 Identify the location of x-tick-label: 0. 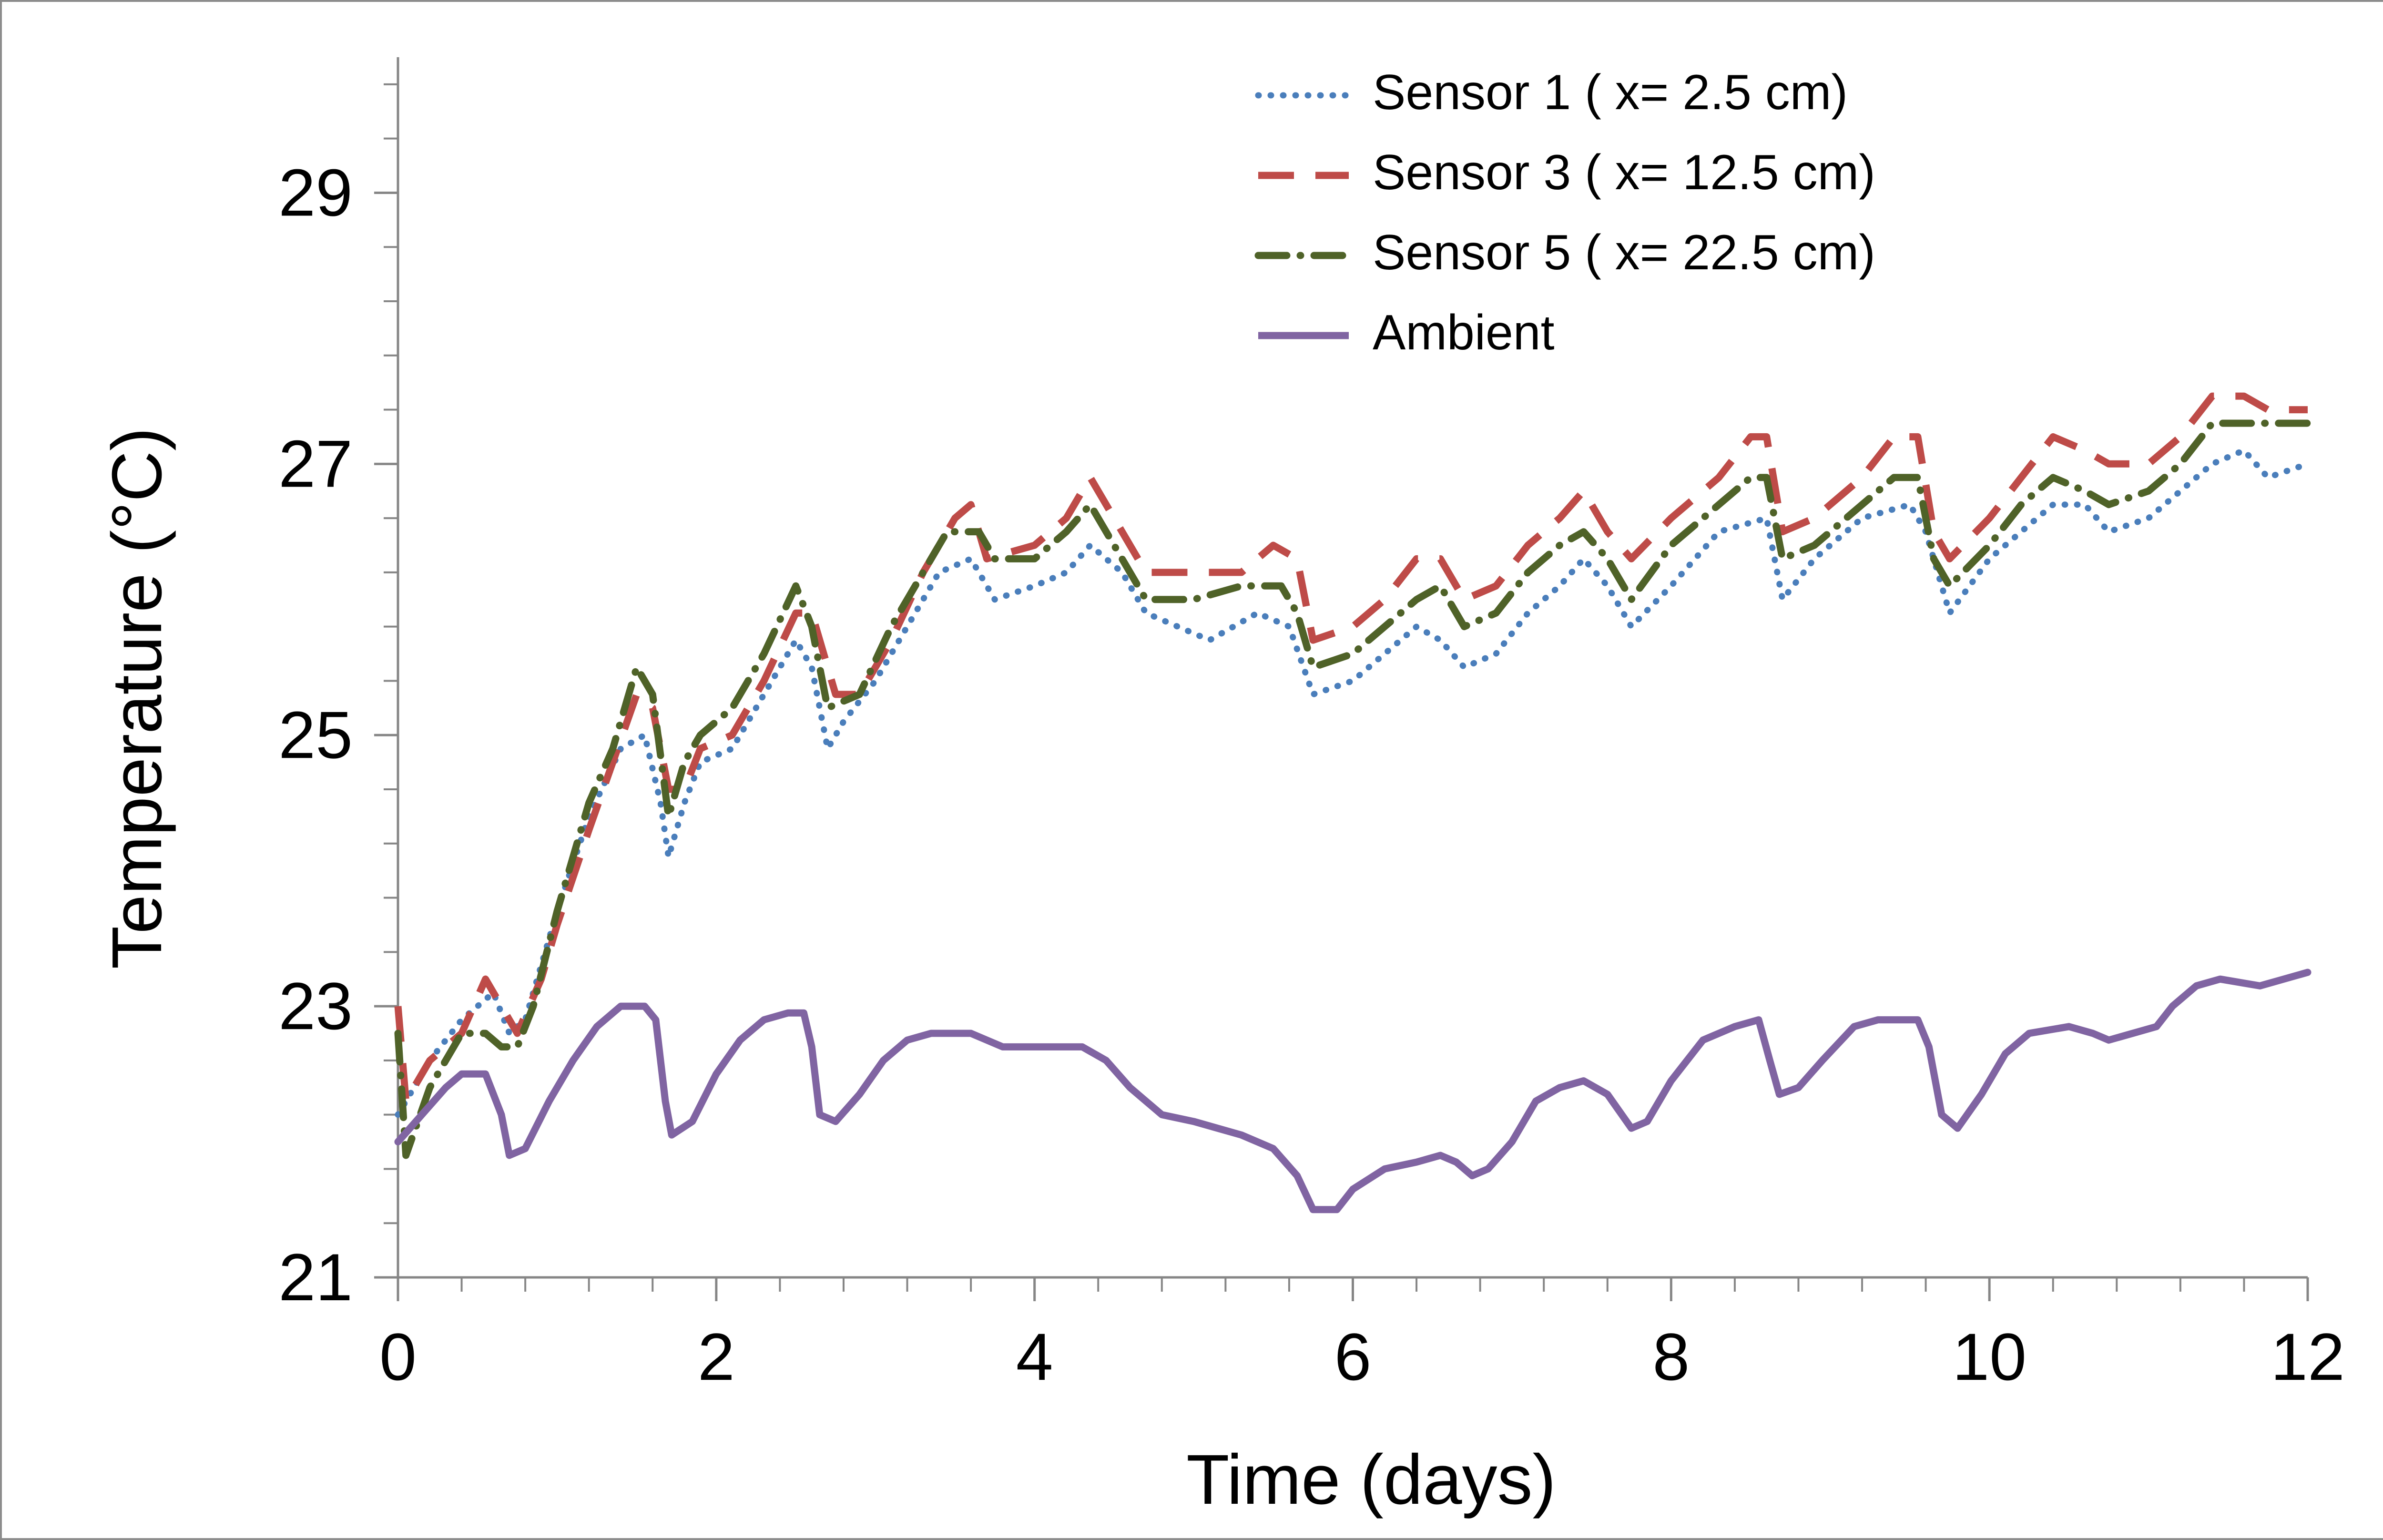
(398, 1356).